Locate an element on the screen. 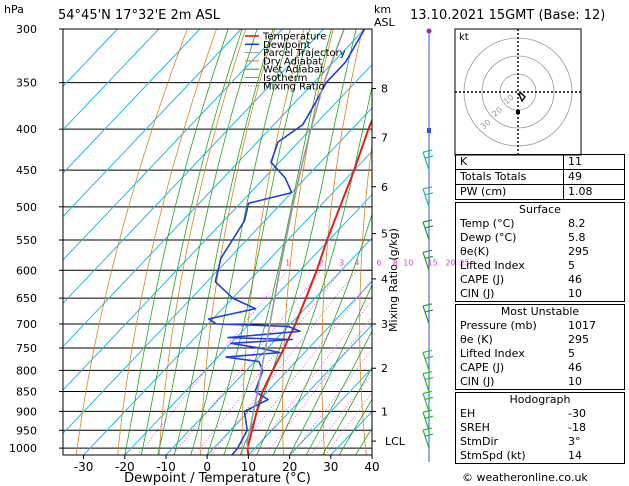 The image size is (629, 486). most-unstable-row: Lifted Index 5 is located at coordinates (517, 353).